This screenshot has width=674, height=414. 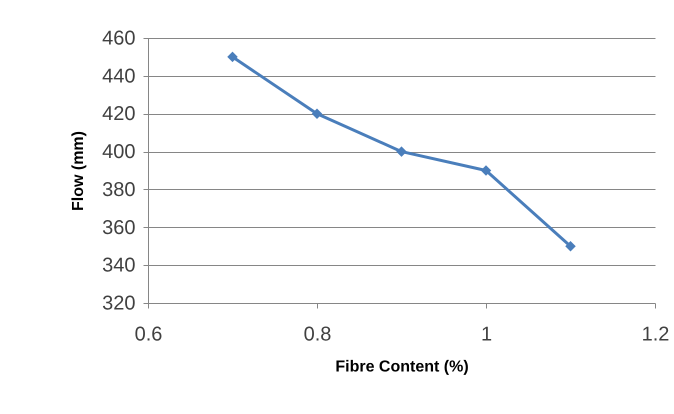 What do you see at coordinates (119, 189) in the screenshot?
I see `y-tick-label: 380` at bounding box center [119, 189].